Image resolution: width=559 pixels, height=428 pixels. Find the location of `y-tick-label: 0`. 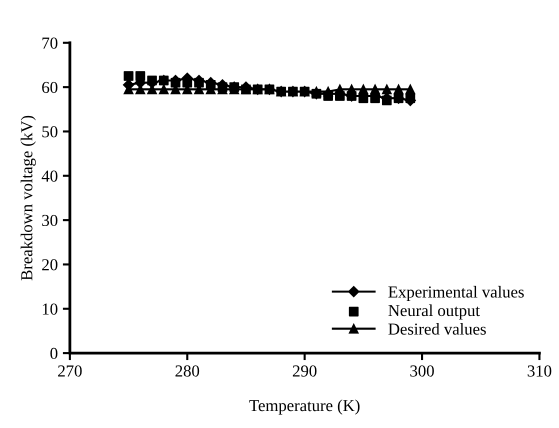

y-tick-label: 0 is located at coordinates (54, 354).